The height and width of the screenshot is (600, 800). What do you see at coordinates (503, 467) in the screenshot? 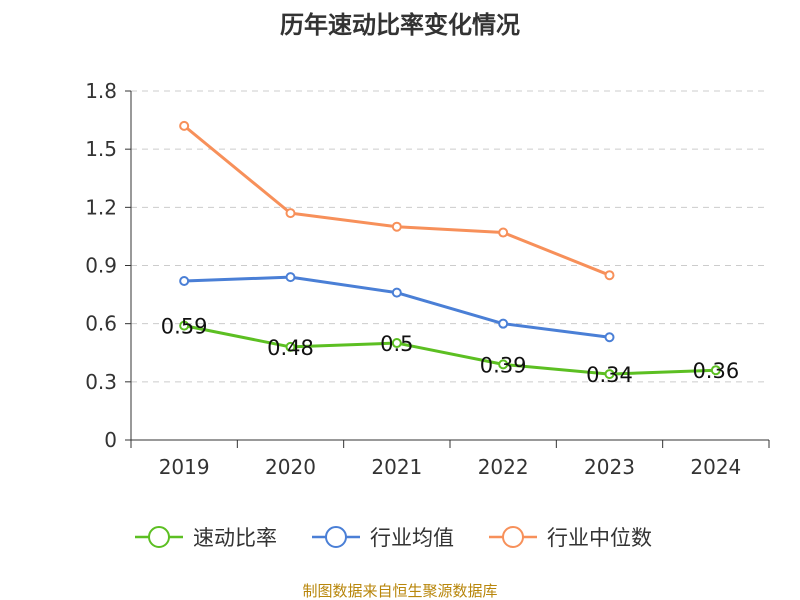
I see `x-tick-label-2022: 2022` at bounding box center [503, 467].